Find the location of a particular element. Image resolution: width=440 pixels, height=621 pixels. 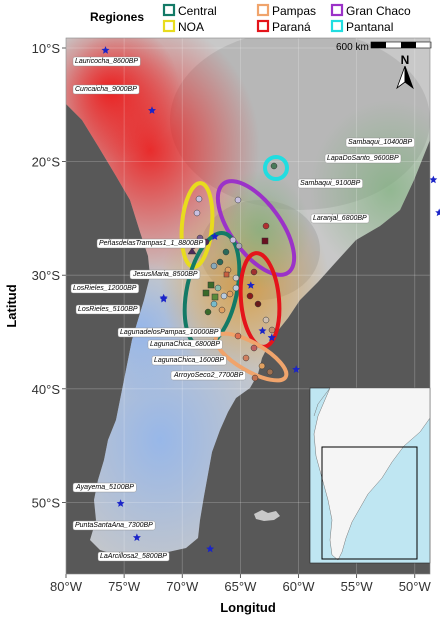

y-axis: 10°S 20°S 30°S 40°S 50°S is located at coordinates (49, 275).